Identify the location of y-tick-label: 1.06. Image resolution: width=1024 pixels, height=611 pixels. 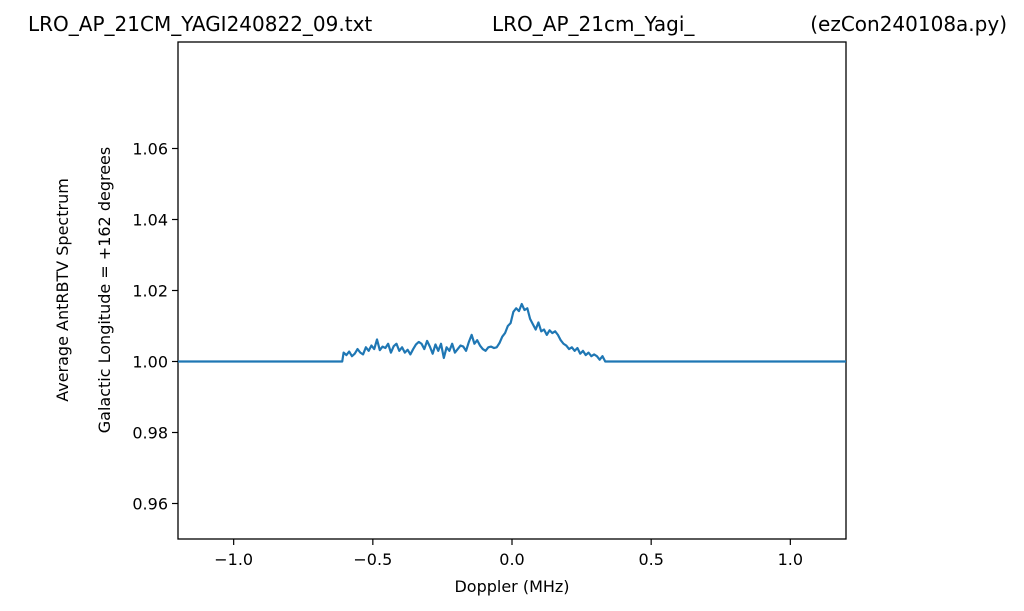
(150, 149).